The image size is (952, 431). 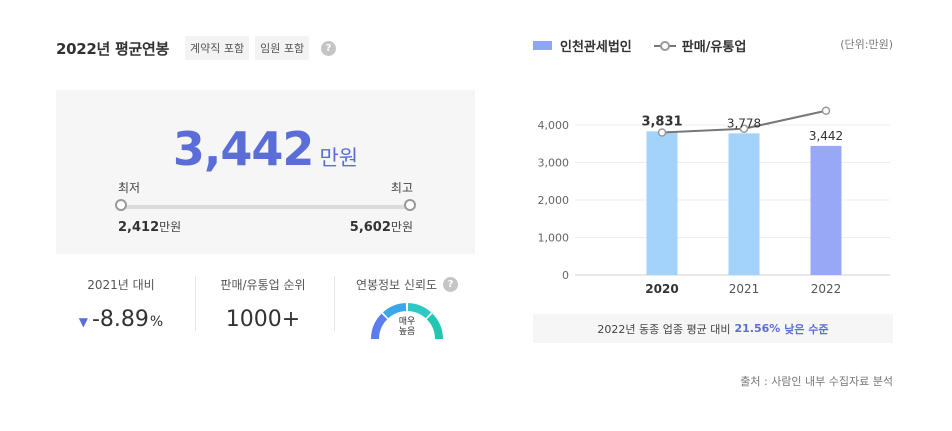 What do you see at coordinates (121, 205) in the screenshot?
I see `range-min-knob` at bounding box center [121, 205].